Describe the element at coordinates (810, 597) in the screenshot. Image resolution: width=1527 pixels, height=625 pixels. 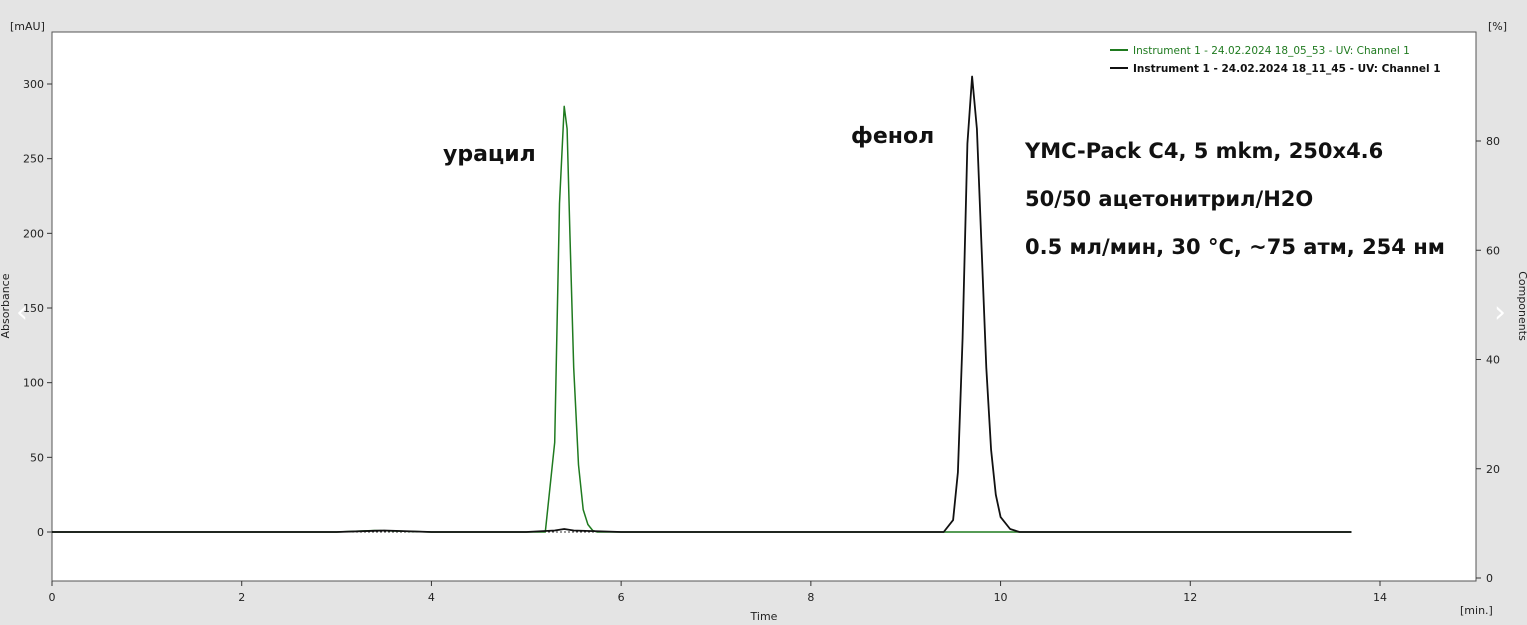
I see `x-tick-label: 8` at that location.